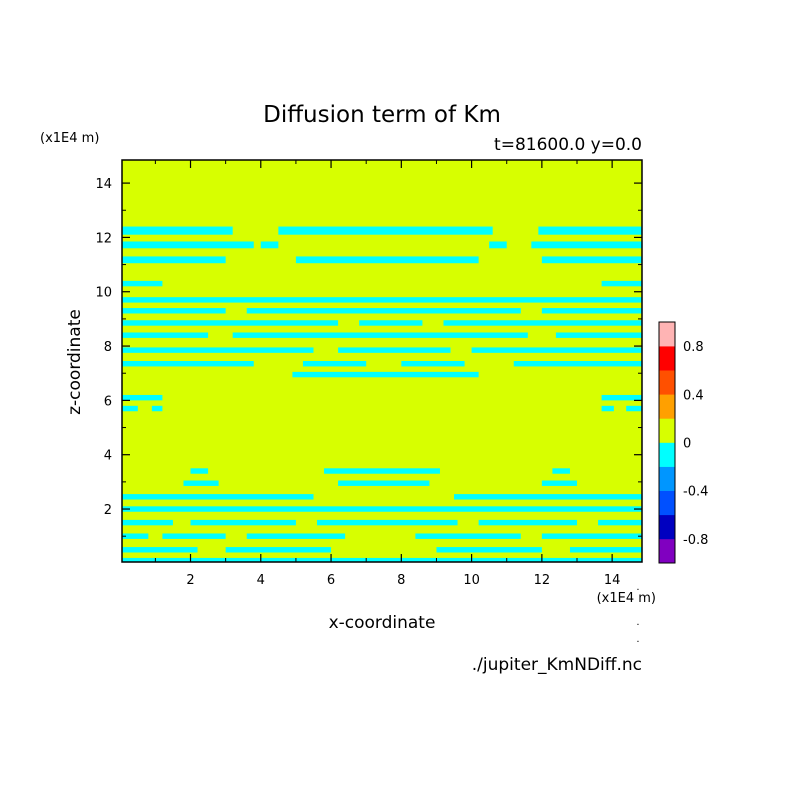  What do you see at coordinates (568, 145) in the screenshot?
I see `chart-subtitle: t=81600.0 y=0.0` at bounding box center [568, 145].